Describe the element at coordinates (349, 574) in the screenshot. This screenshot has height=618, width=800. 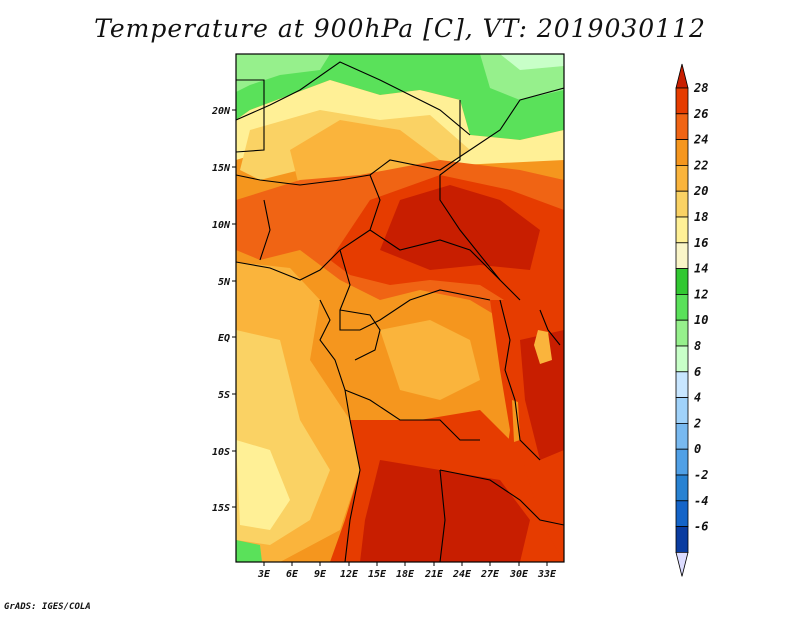
I see `lon-label: 12E` at that location.